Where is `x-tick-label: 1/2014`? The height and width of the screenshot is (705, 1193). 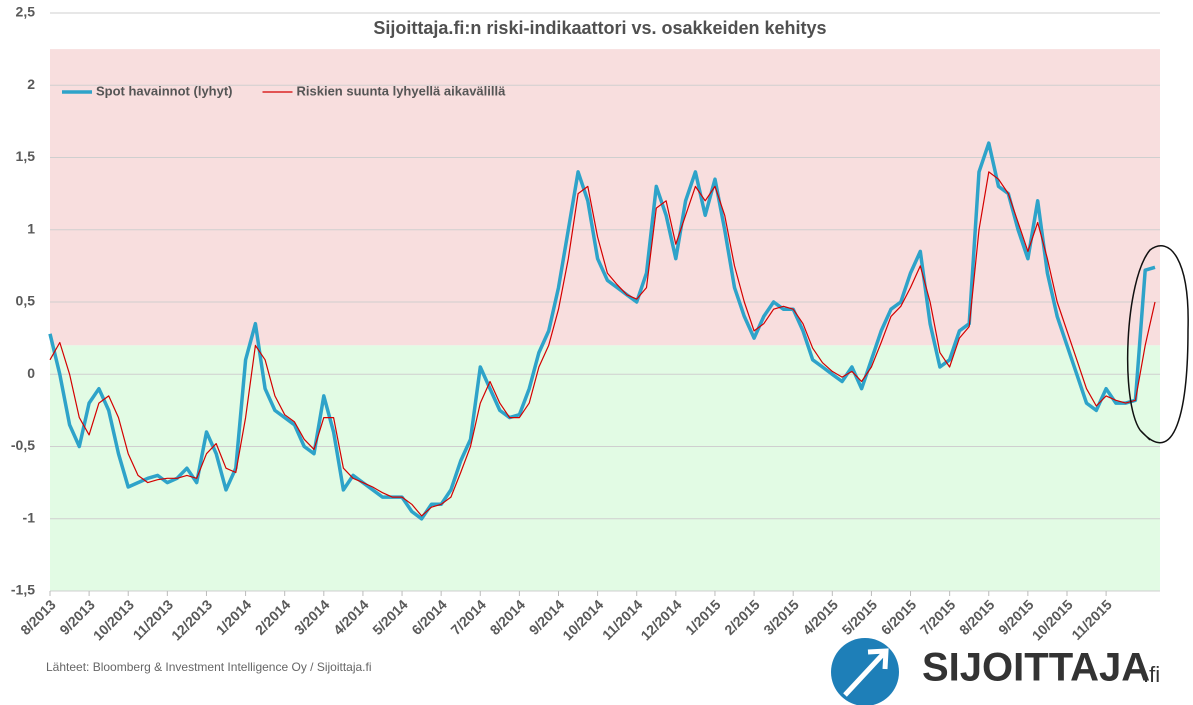
x-tick-label: 1/2014 is located at coordinates (234, 617).